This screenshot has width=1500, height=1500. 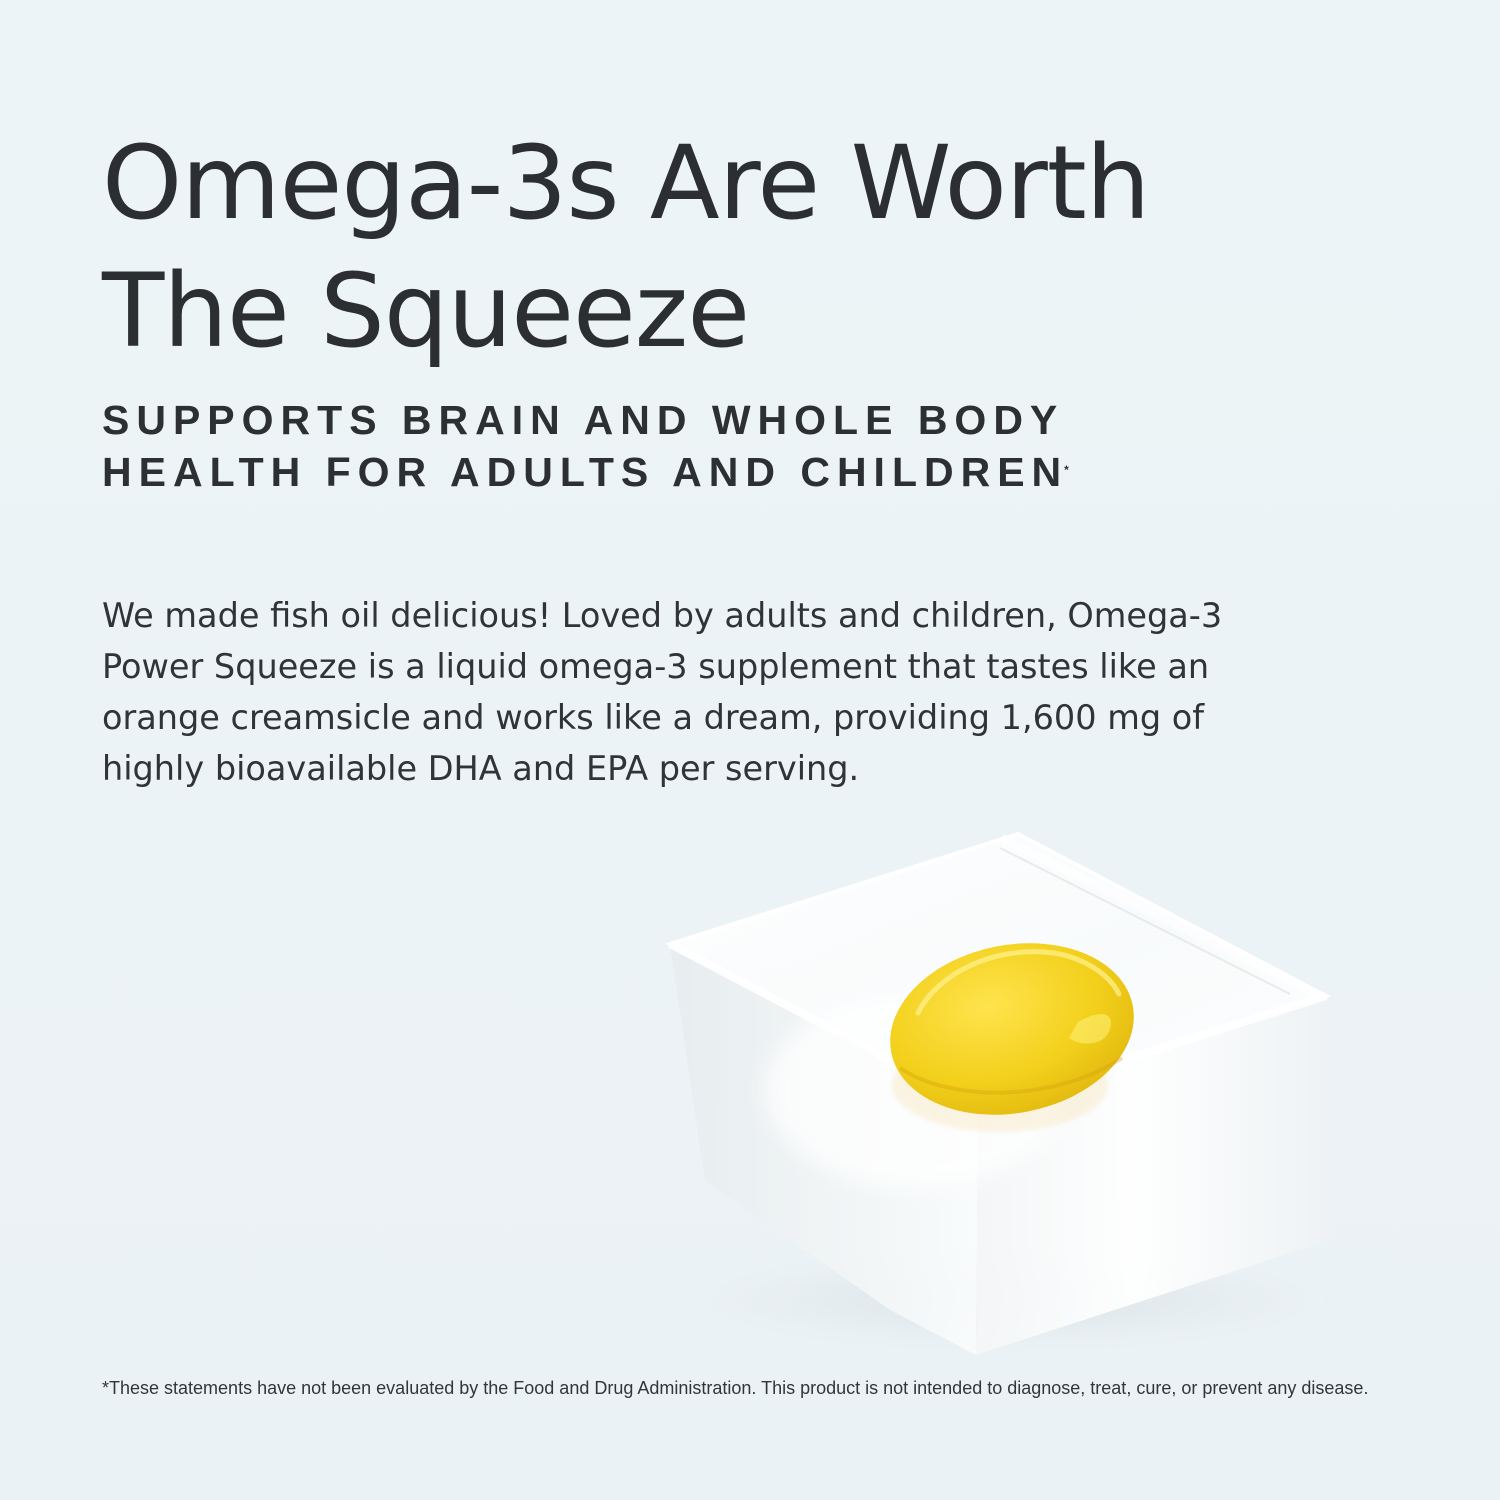 What do you see at coordinates (1011, 1075) in the screenshot?
I see `drop-bottom-rim` at bounding box center [1011, 1075].